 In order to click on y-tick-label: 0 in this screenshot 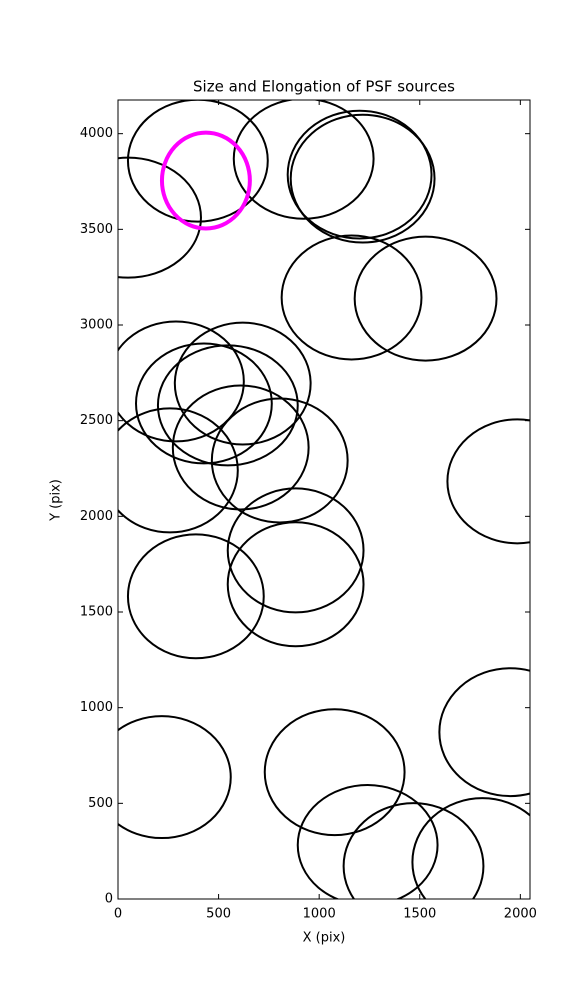, I will do `click(109, 899)`.